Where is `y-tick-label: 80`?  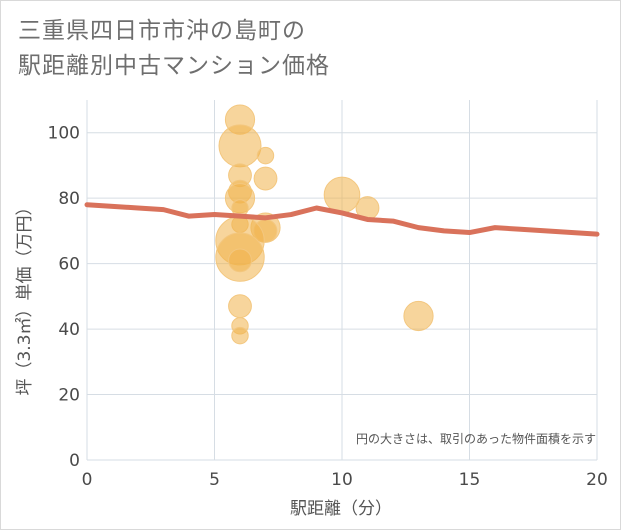
y-tick-label: 80 is located at coordinates (69, 199).